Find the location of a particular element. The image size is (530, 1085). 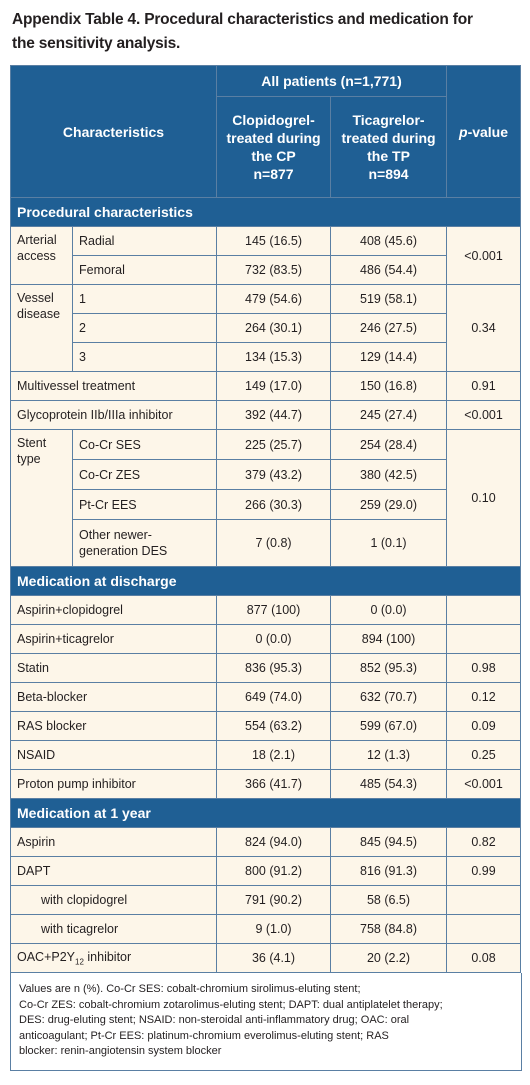

table-row: Femoral 732 (83.5) 486 (54.4) is located at coordinates (266, 270).